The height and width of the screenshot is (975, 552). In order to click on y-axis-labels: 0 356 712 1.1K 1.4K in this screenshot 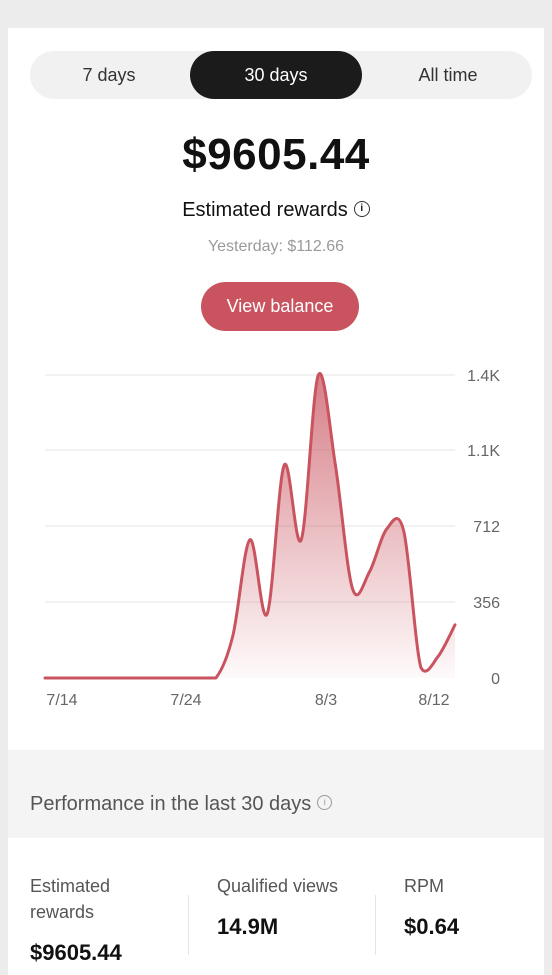, I will do `click(483, 528)`.